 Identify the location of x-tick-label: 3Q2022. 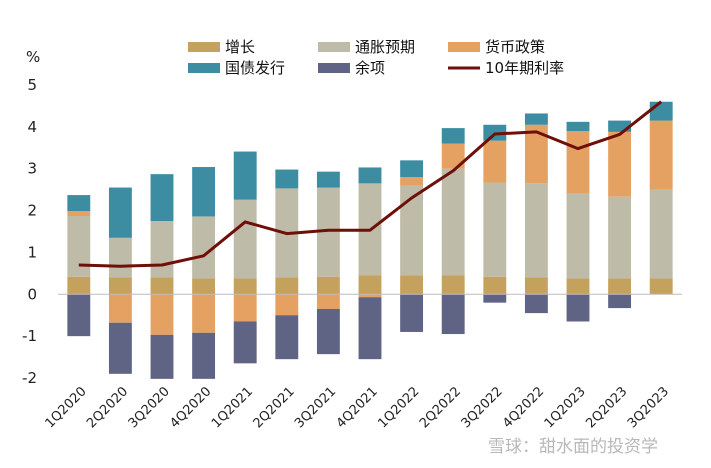
(482, 407).